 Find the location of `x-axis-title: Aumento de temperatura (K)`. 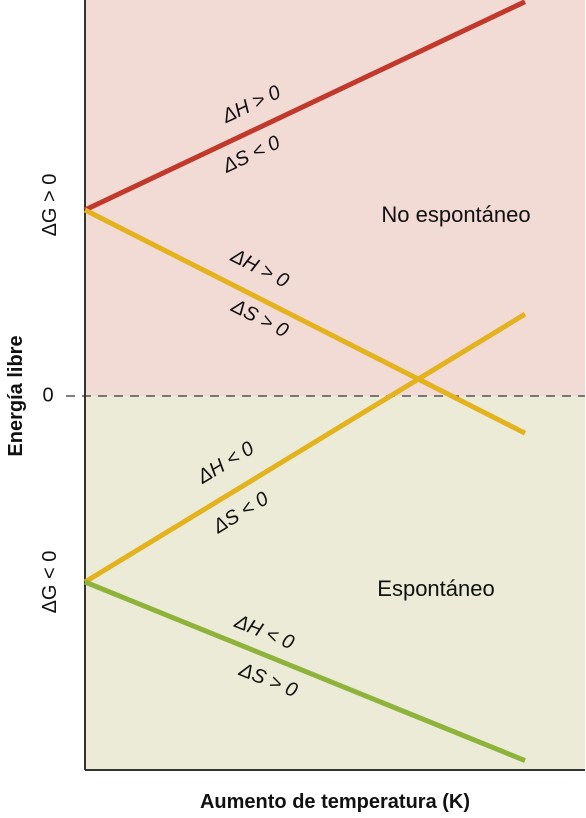

x-axis-title: Aumento de temperatura (K) is located at coordinates (335, 802).